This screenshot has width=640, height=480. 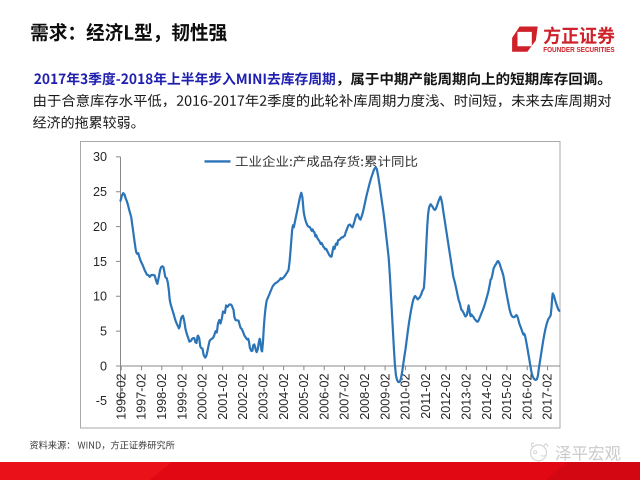 What do you see at coordinates (101, 401) in the screenshot?
I see `svg-text: -5` at bounding box center [101, 401].